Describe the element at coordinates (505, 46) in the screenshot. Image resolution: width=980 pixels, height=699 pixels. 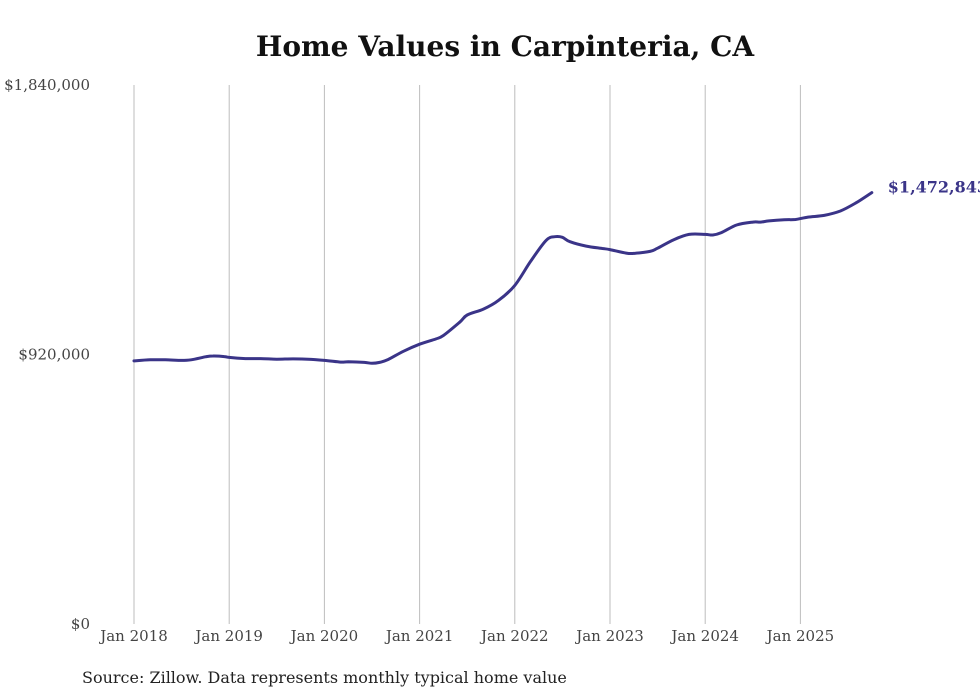
I see `chart-title: Home Values in Carpinteria, CA` at that location.